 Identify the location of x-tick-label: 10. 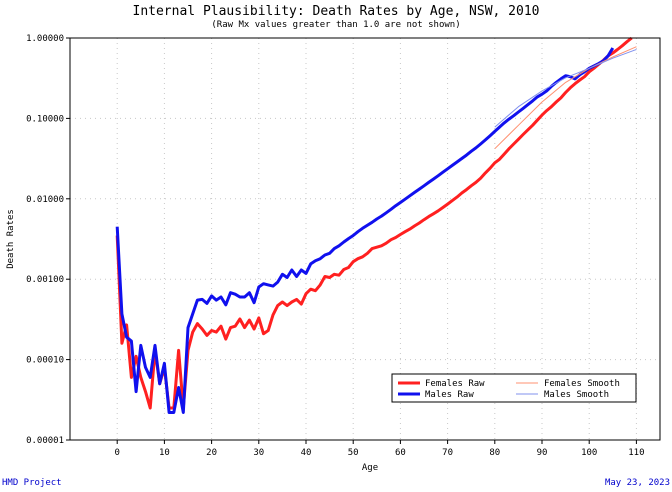
(164, 453).